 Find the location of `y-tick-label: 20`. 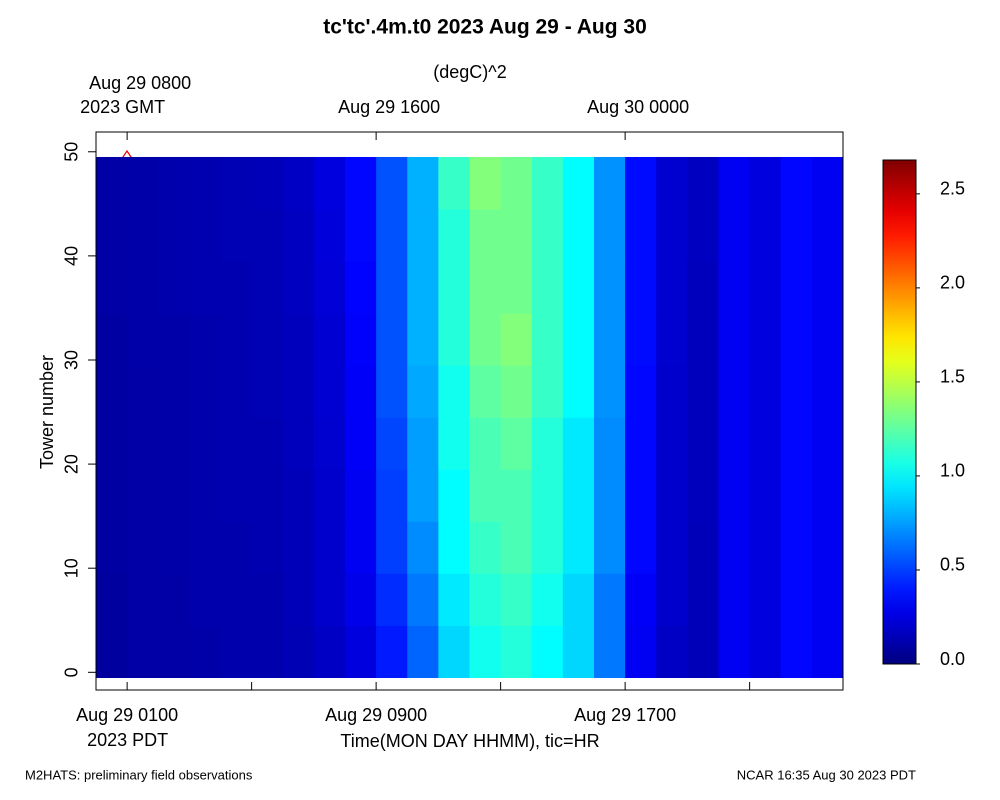

y-tick-label: 20 is located at coordinates (72, 464).